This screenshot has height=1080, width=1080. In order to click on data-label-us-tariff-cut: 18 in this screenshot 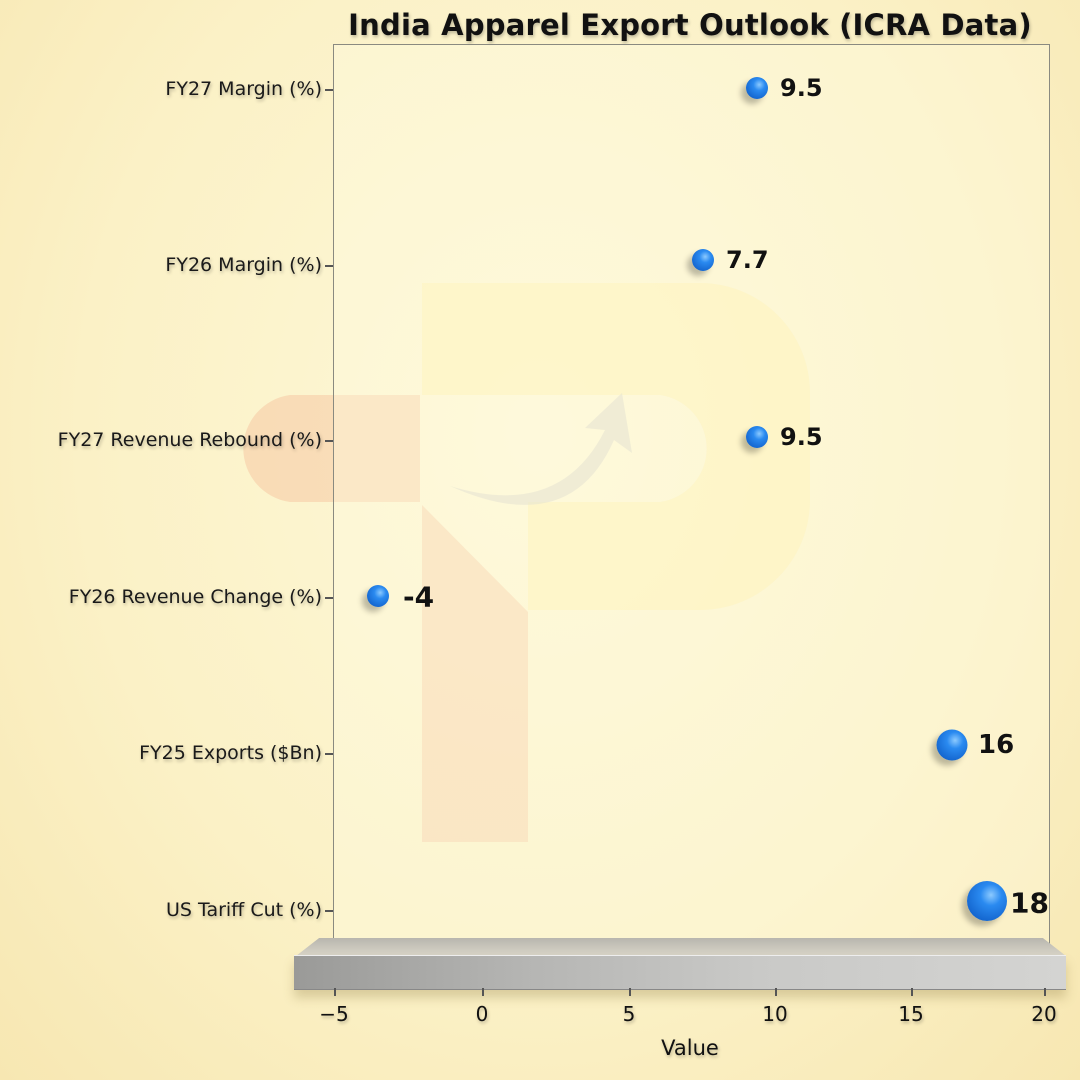, I will do `click(1029, 903)`.